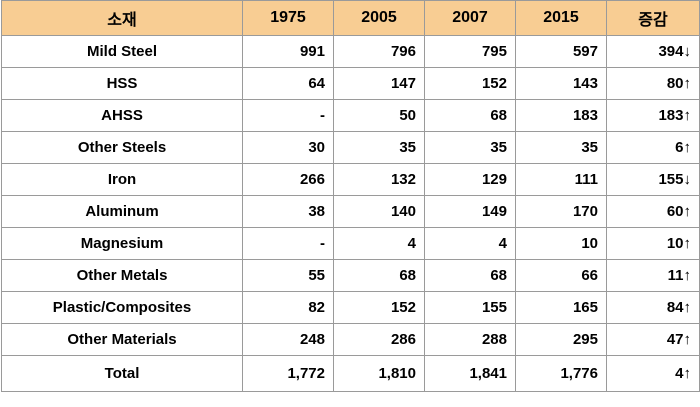  Describe the element at coordinates (470, 307) in the screenshot. I see `value-cell: 155` at that location.